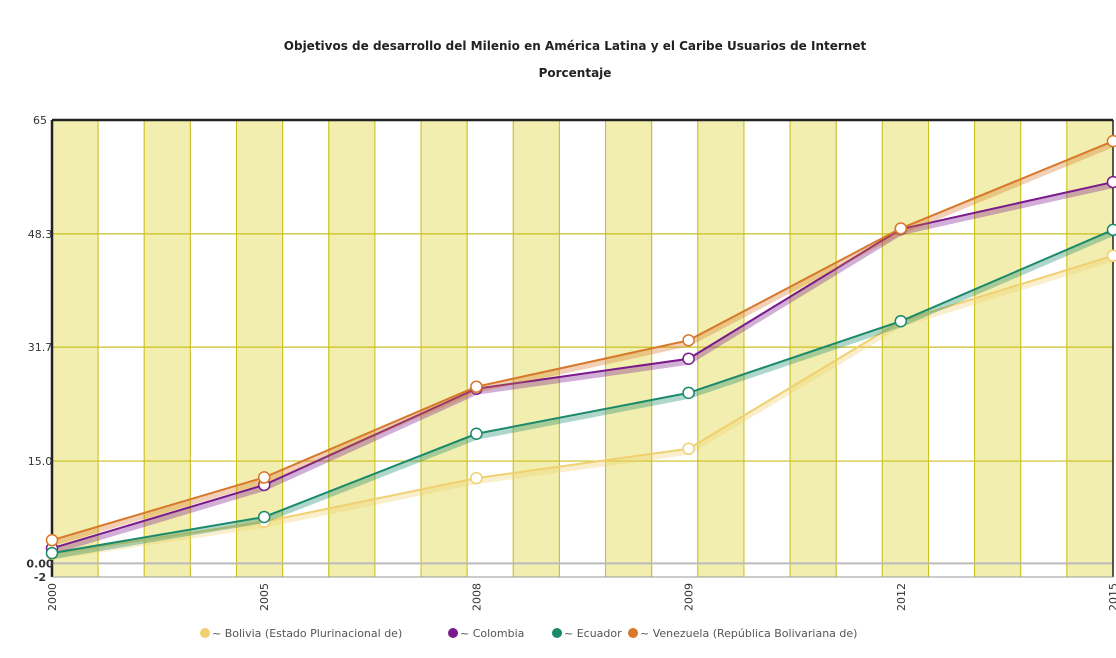 This screenshot has width=1116, height=658. Describe the element at coordinates (748, 633) in the screenshot. I see `legend-label: ~ Venezuela (República Bolivariana de)` at that location.